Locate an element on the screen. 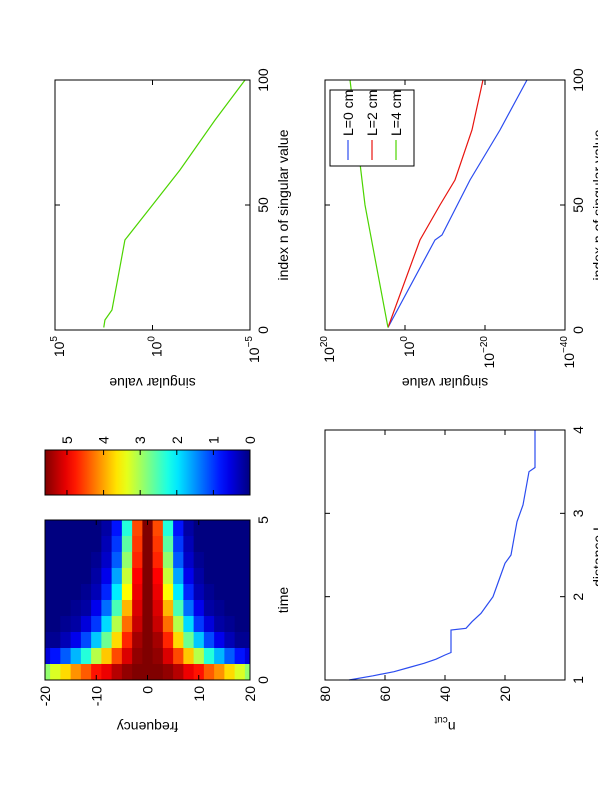  y-axis-label-base: singular value is located at coordinates (152, 383).